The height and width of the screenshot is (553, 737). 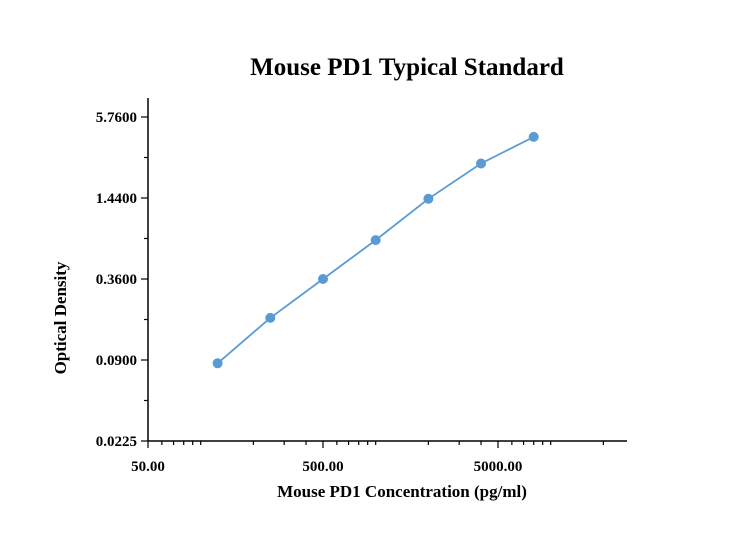 What do you see at coordinates (367, 458) in the screenshot?
I see `x-axis-ticks: 50.00 500.00 5000.00` at bounding box center [367, 458].